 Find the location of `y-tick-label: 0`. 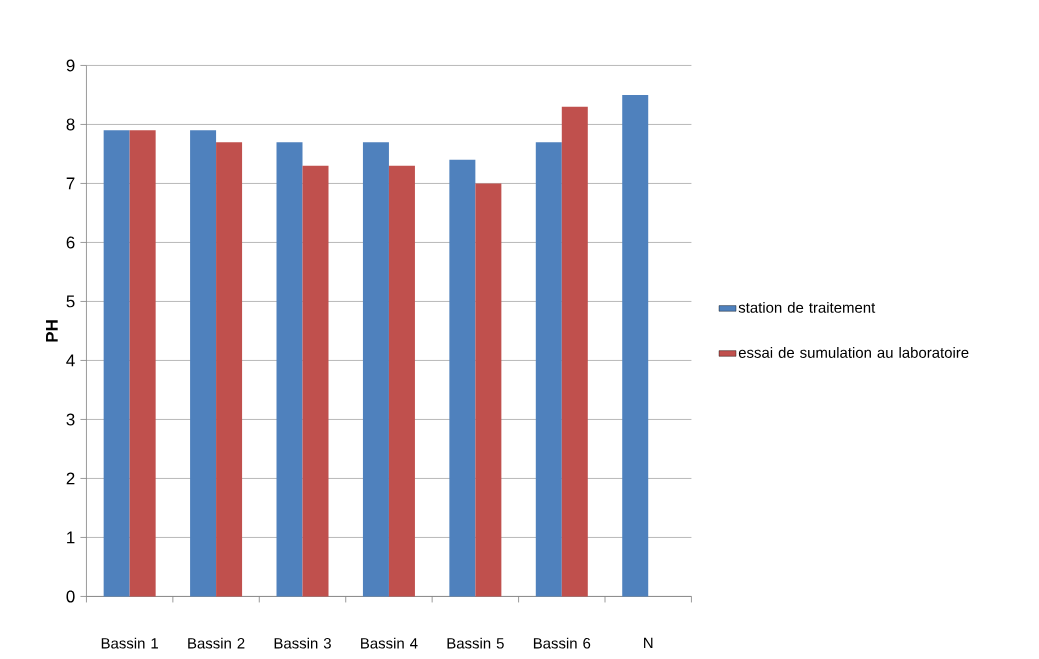

y-tick-label: 0 is located at coordinates (70, 596).